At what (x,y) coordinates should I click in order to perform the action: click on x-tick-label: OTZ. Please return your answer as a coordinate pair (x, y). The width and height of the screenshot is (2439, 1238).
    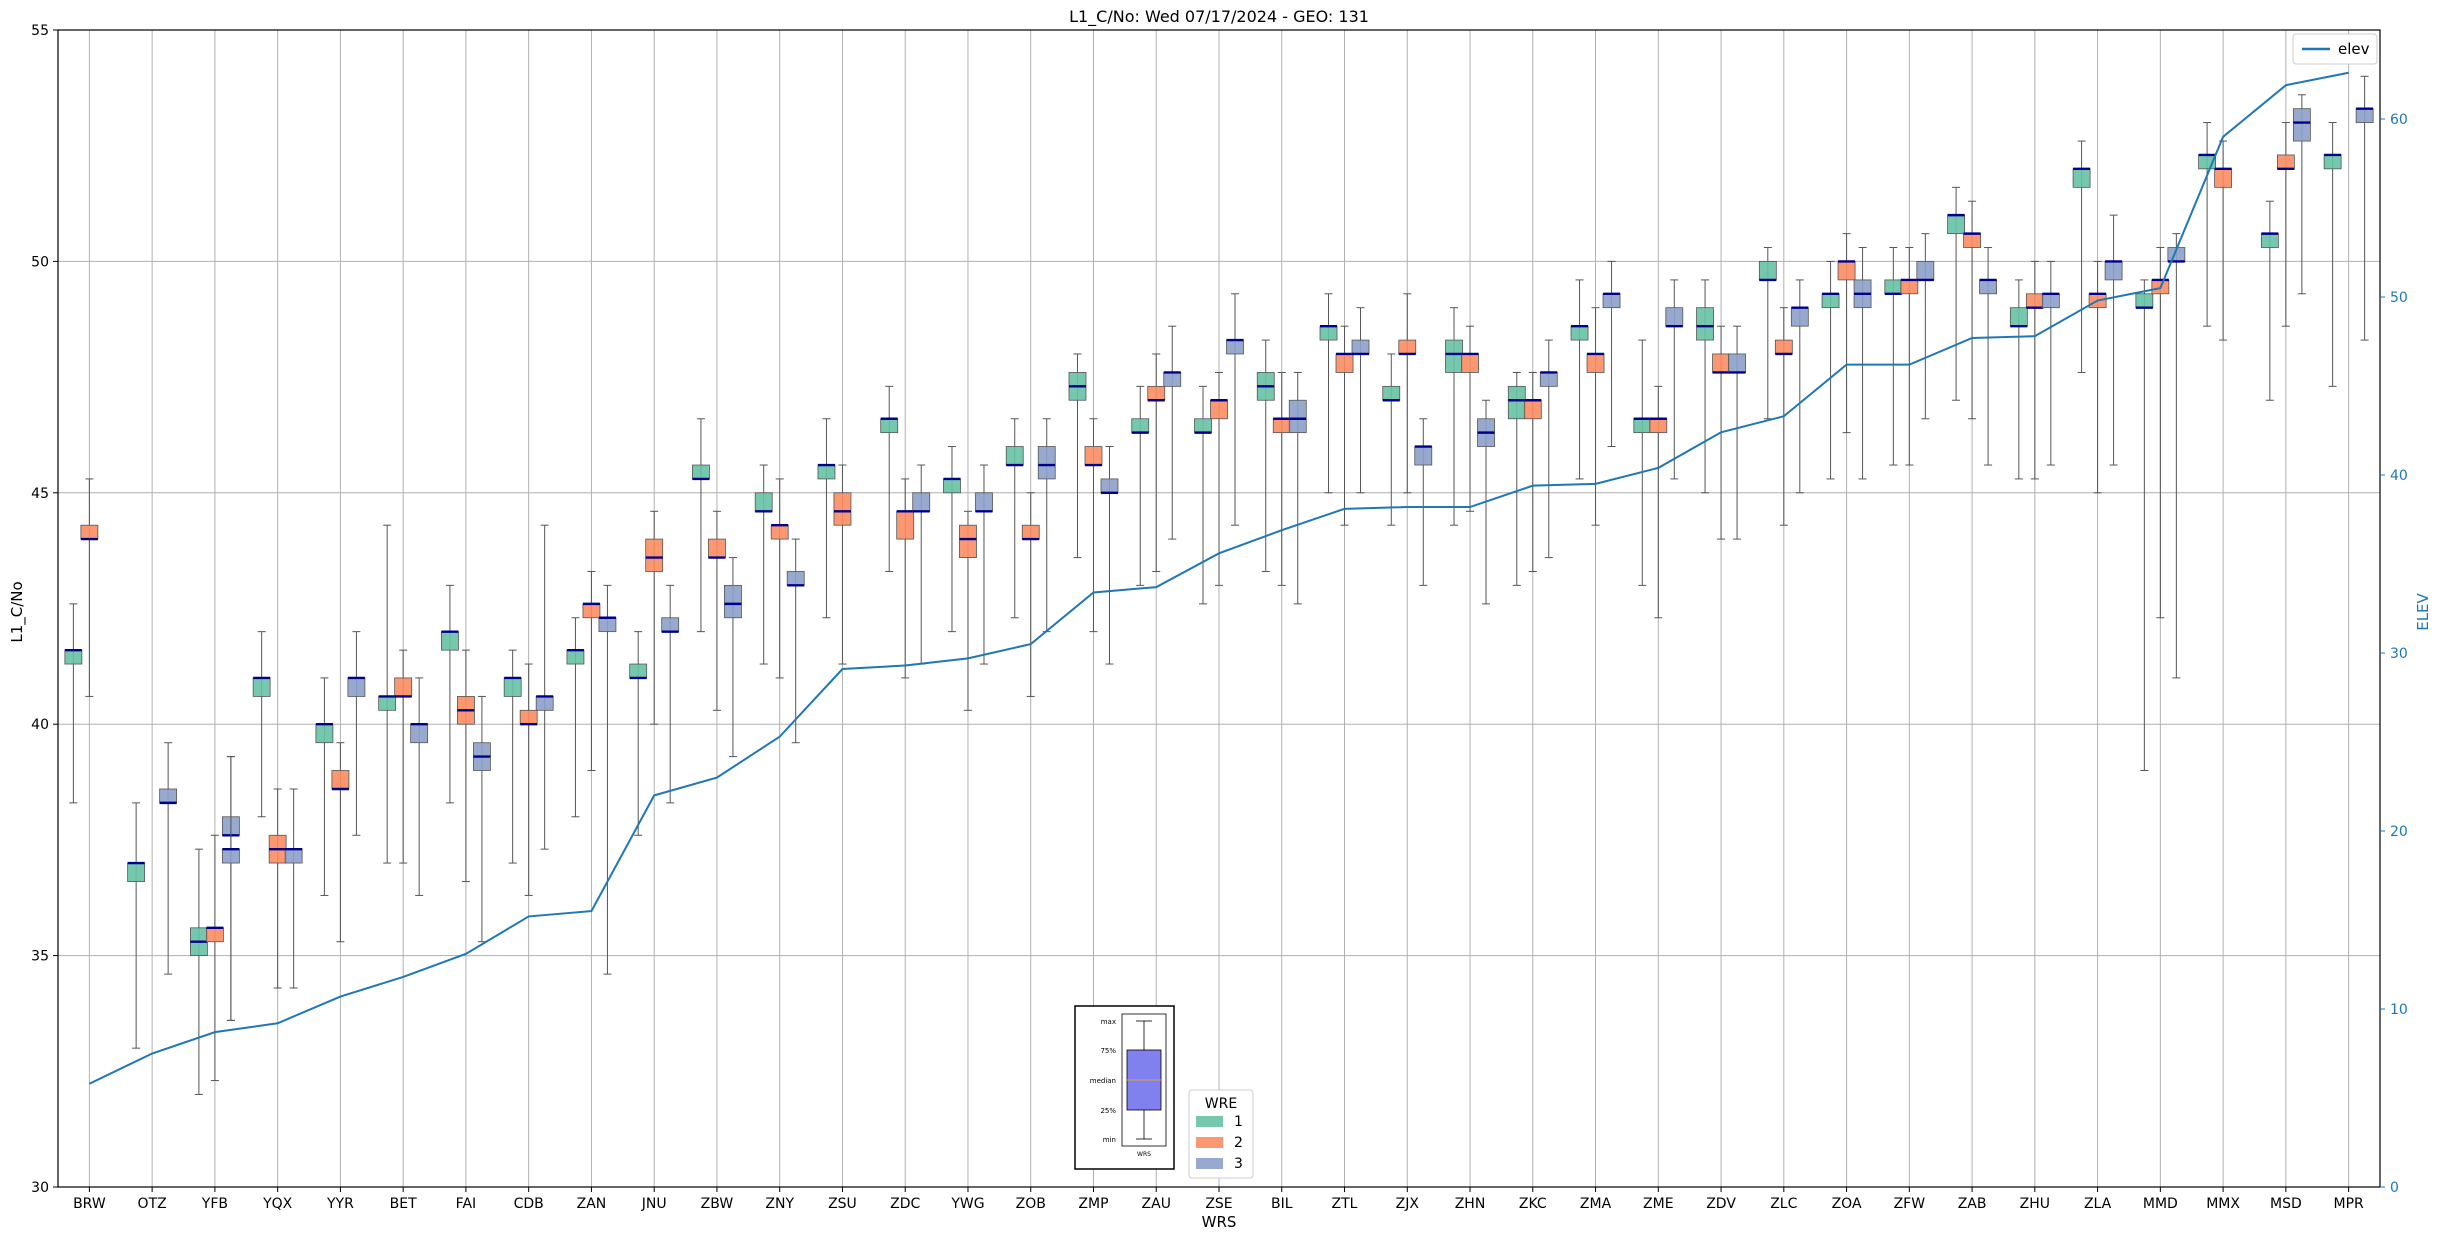
    Looking at the image, I should click on (152, 1204).